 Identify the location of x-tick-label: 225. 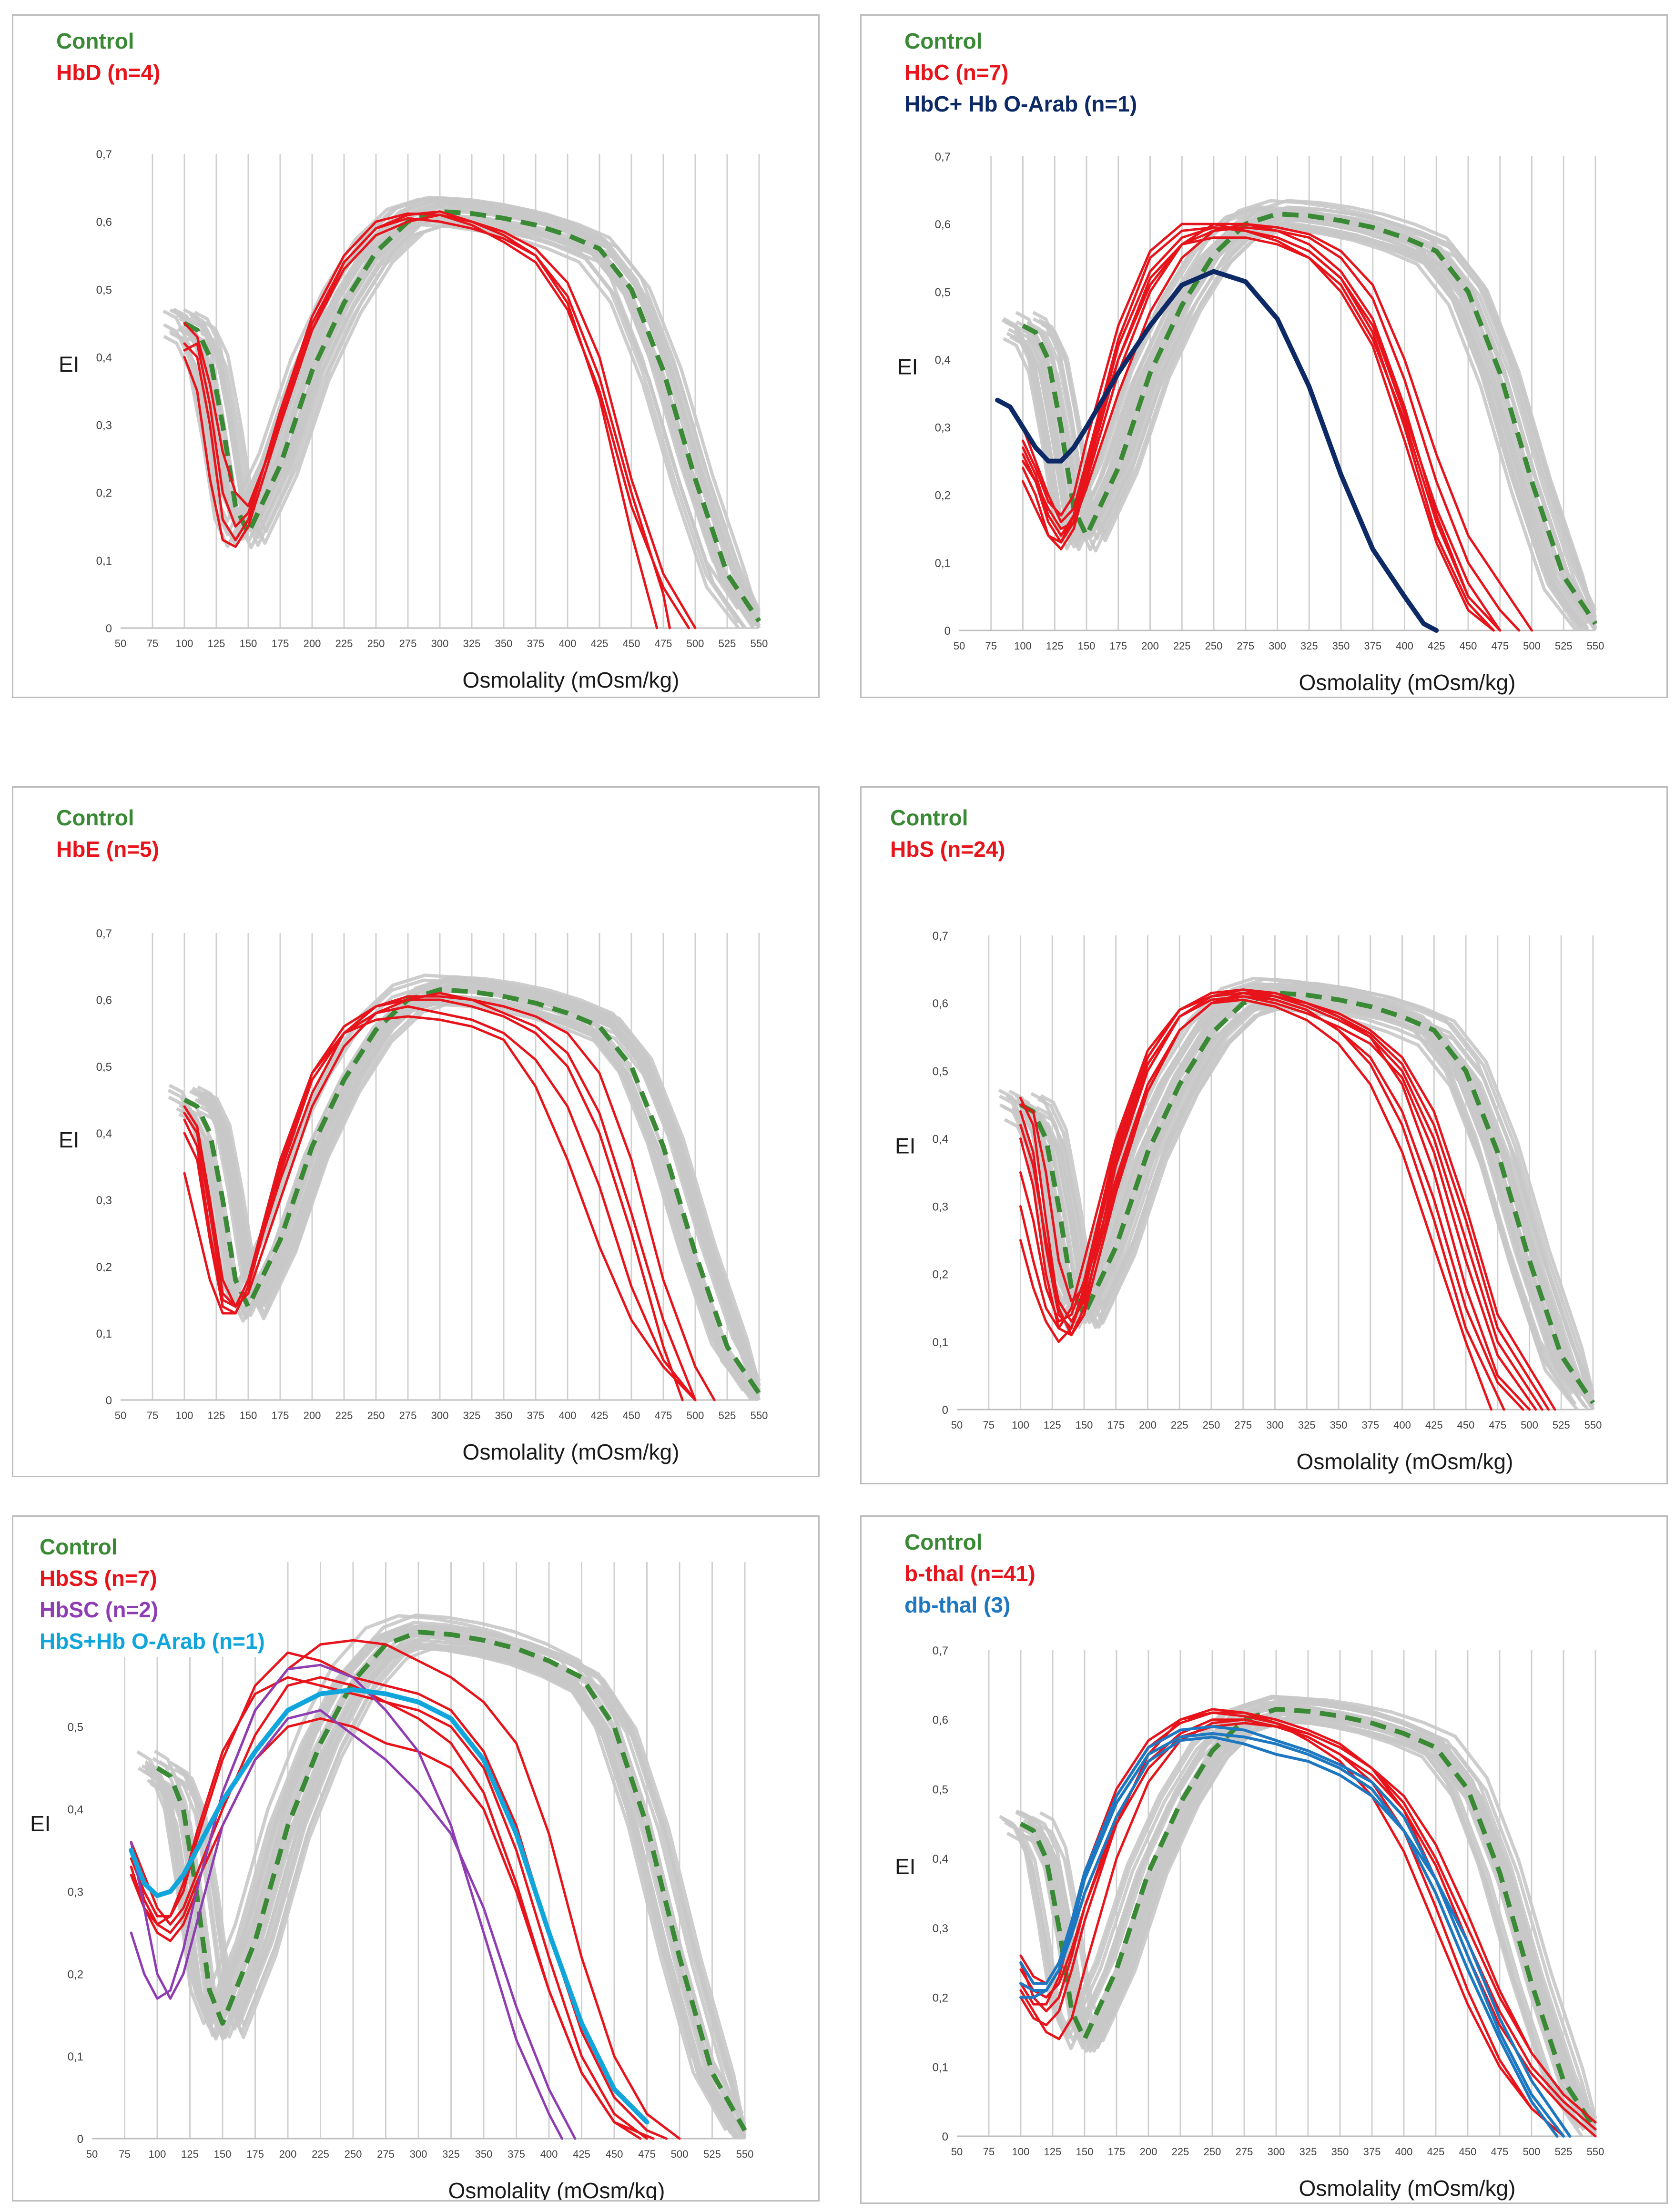
(1179, 1425).